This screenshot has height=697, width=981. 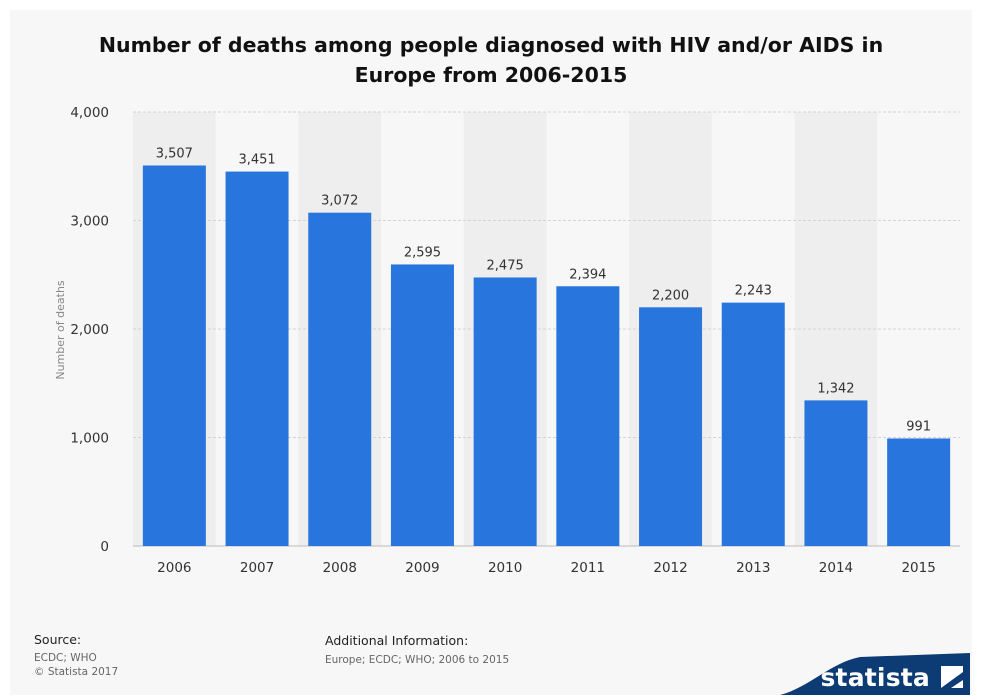 What do you see at coordinates (671, 426) in the screenshot?
I see `bar-2012` at bounding box center [671, 426].